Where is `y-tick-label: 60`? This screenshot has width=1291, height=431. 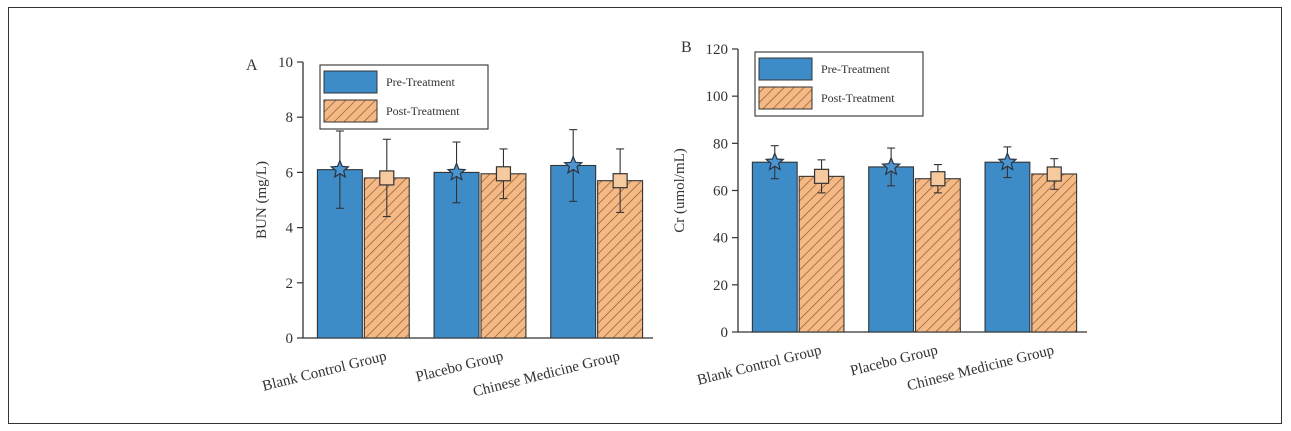 y-tick-label: 60 is located at coordinates (720, 192).